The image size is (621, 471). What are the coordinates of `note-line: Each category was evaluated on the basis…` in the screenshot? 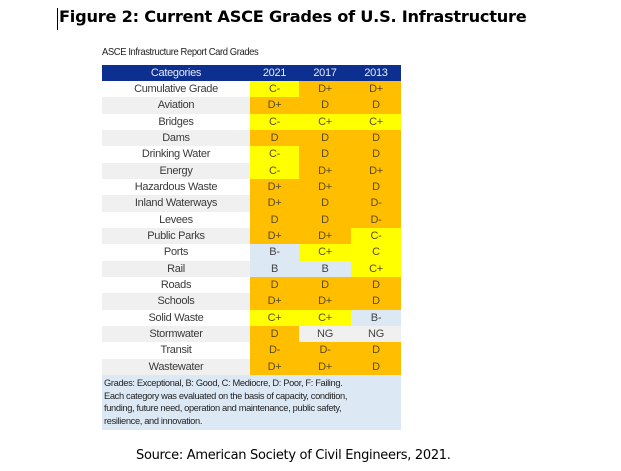 It's located at (226, 395).